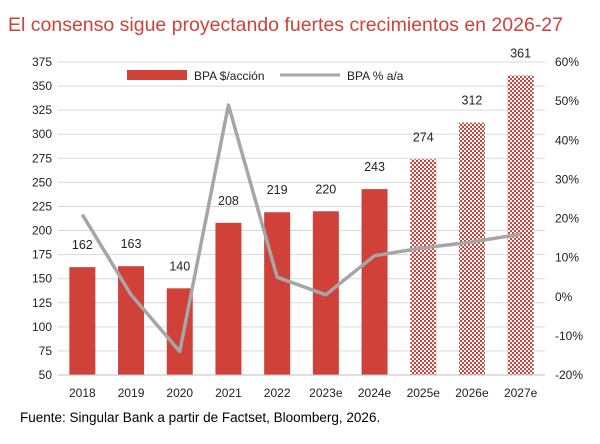 Image resolution: width=600 pixels, height=444 pixels. Describe the element at coordinates (42, 206) in the screenshot. I see `y-left-tick-label: 225` at that location.